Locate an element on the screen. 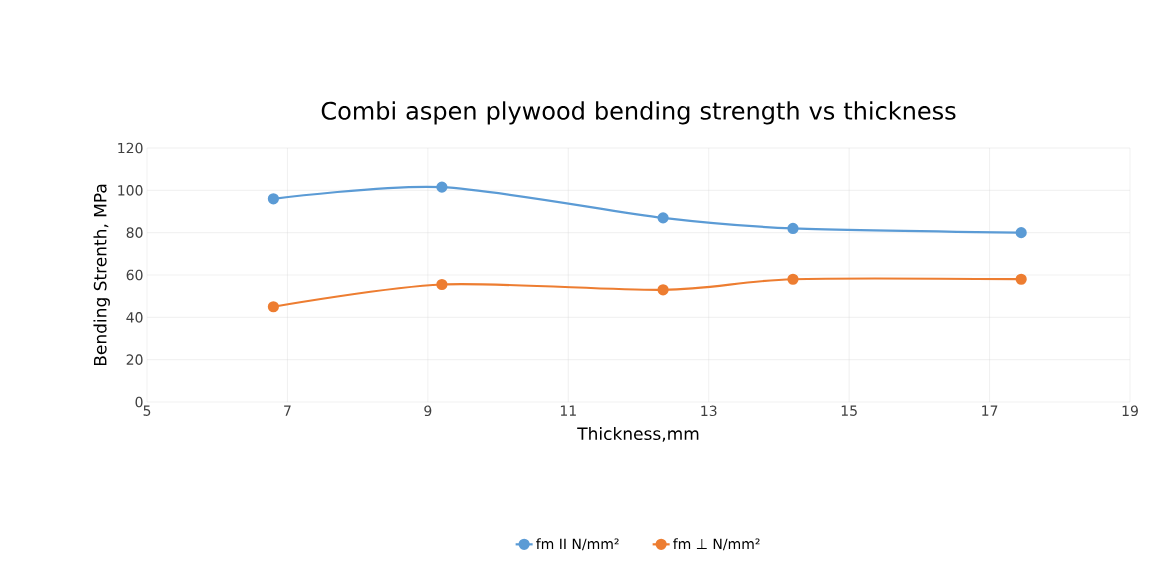 This screenshot has width=1172, height=581. y-tick-label: 100 is located at coordinates (130, 190).